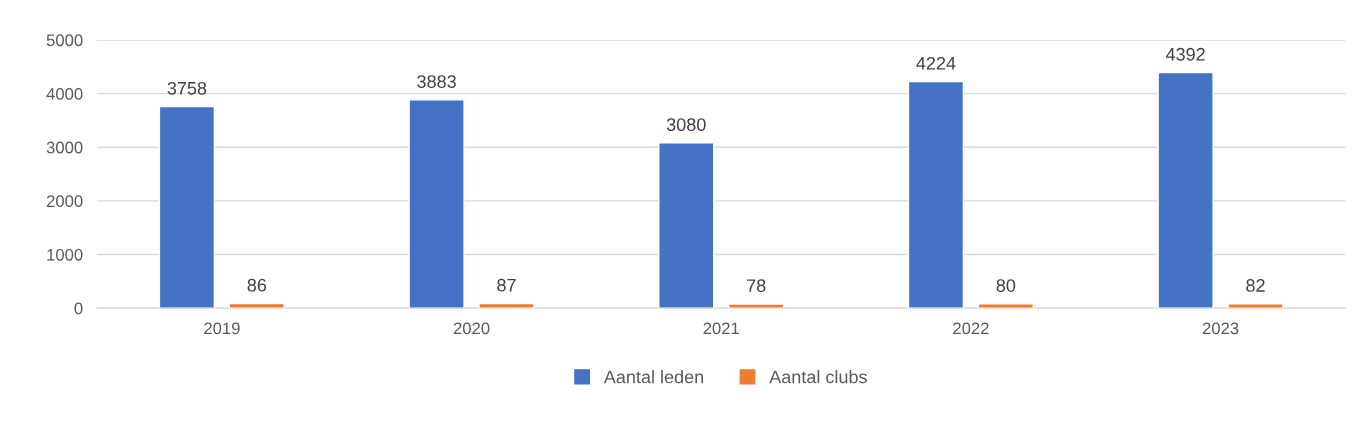  I want to click on y-tick-label: 1000, so click(65, 254).